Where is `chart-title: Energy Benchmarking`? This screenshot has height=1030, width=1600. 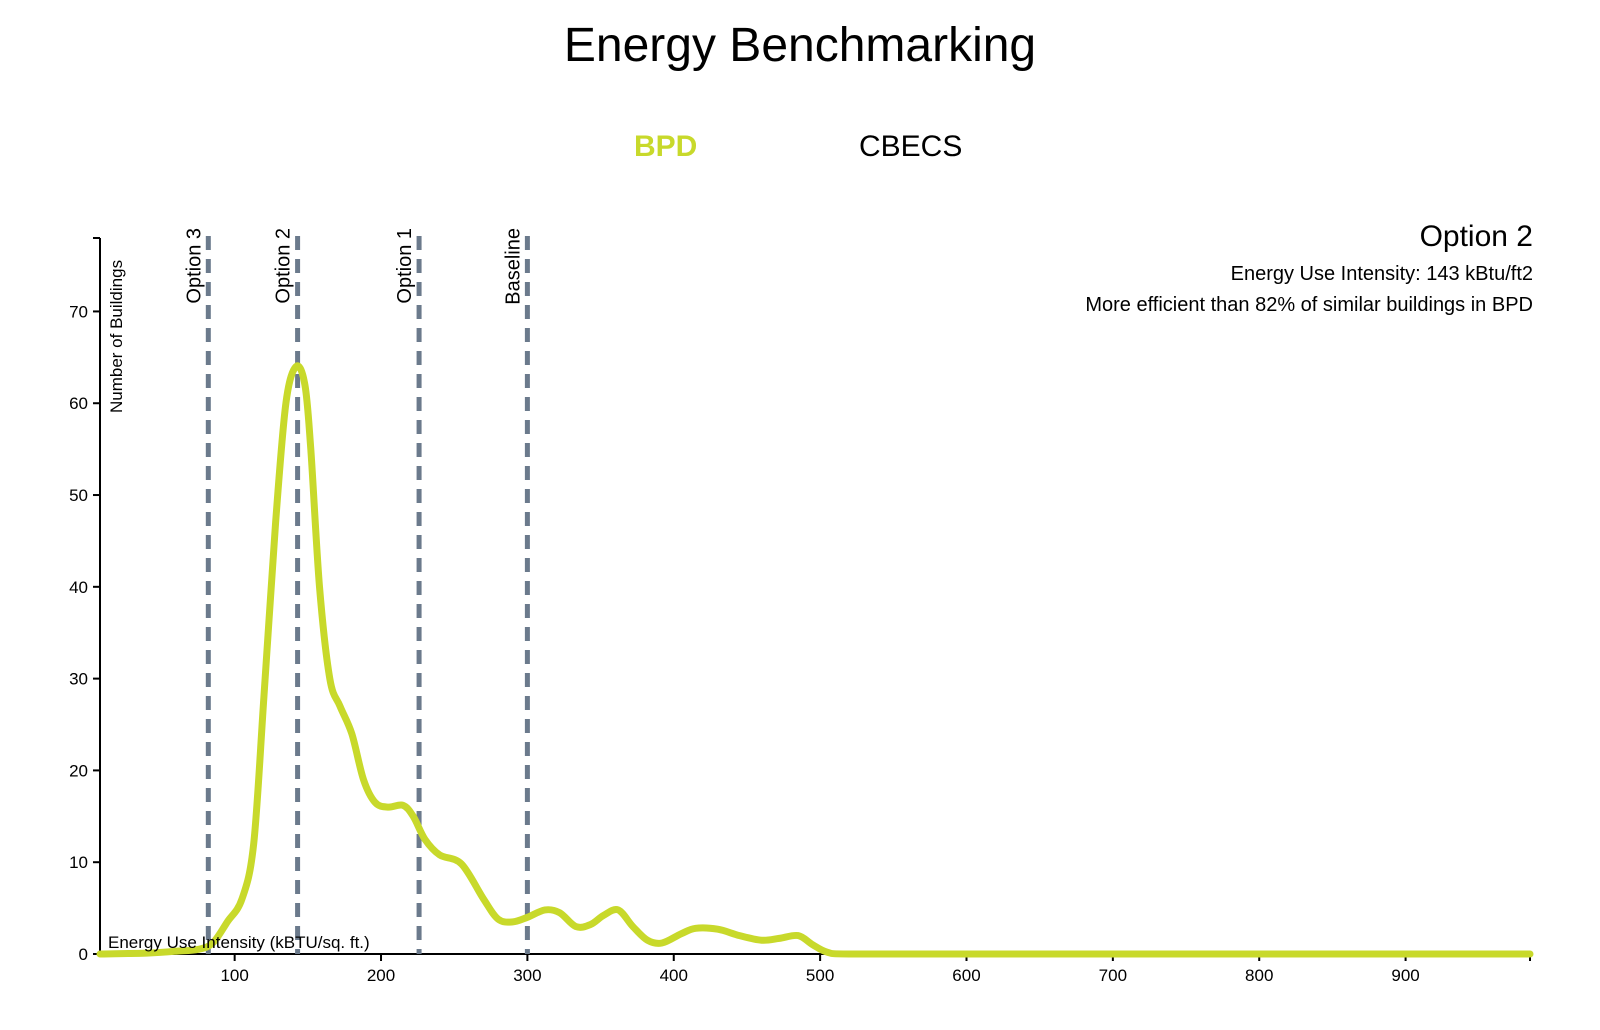 chart-title: Energy Benchmarking is located at coordinates (800, 45).